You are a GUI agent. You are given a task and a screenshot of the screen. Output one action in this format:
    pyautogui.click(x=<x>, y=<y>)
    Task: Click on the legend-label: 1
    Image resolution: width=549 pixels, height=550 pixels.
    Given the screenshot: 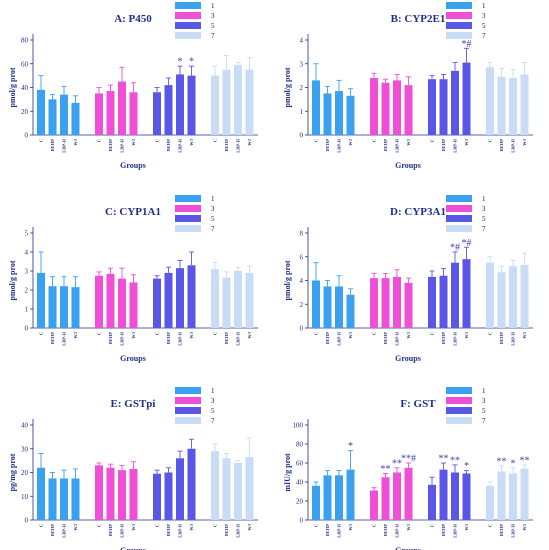 What is the action you would take?
    pyautogui.click(x=213, y=199)
    